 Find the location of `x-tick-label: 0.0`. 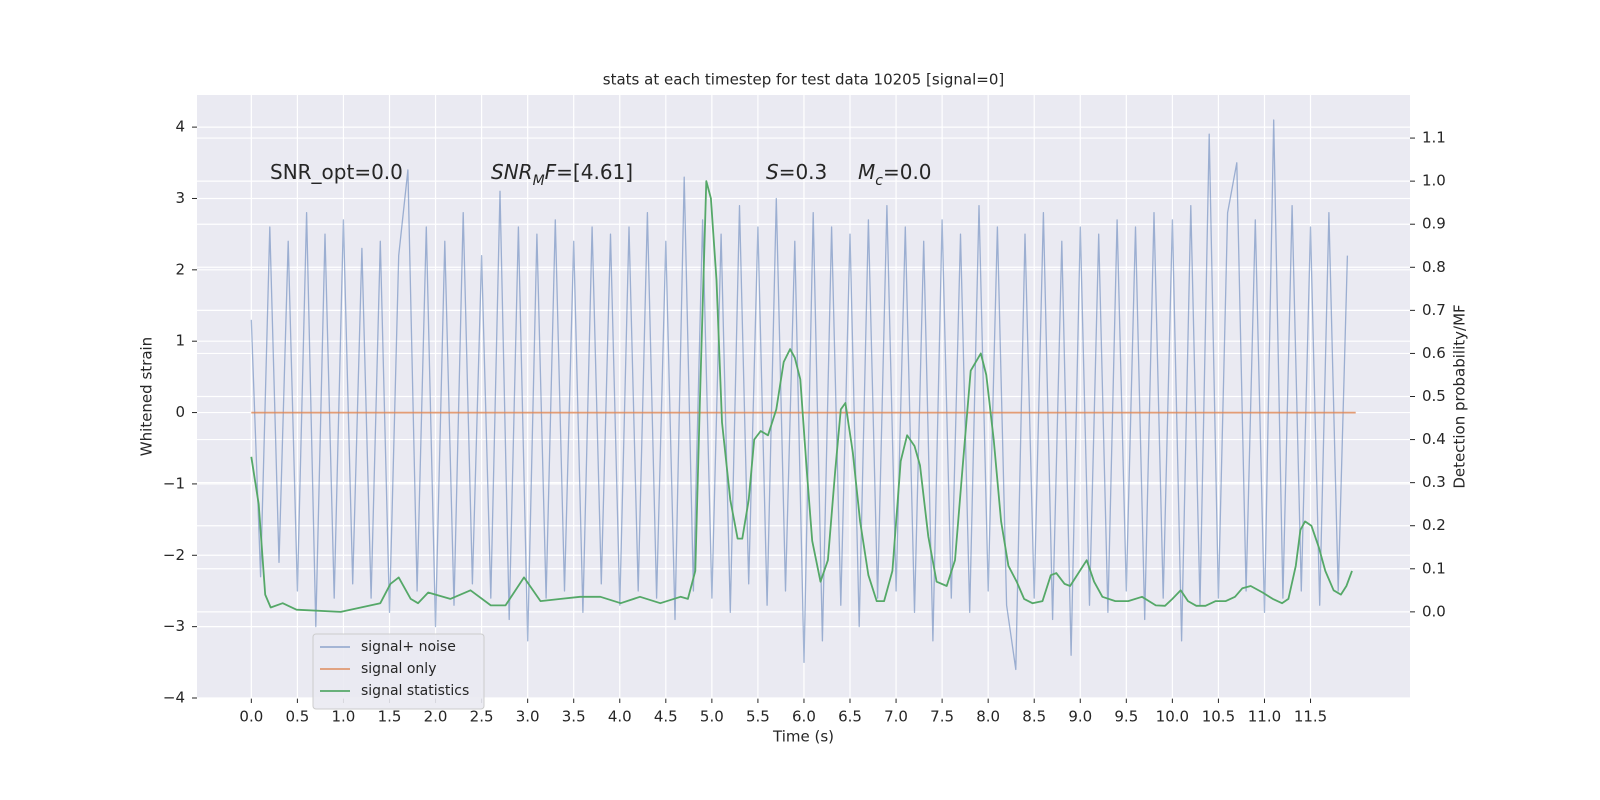

x-tick-label: 0.0 is located at coordinates (251, 717).